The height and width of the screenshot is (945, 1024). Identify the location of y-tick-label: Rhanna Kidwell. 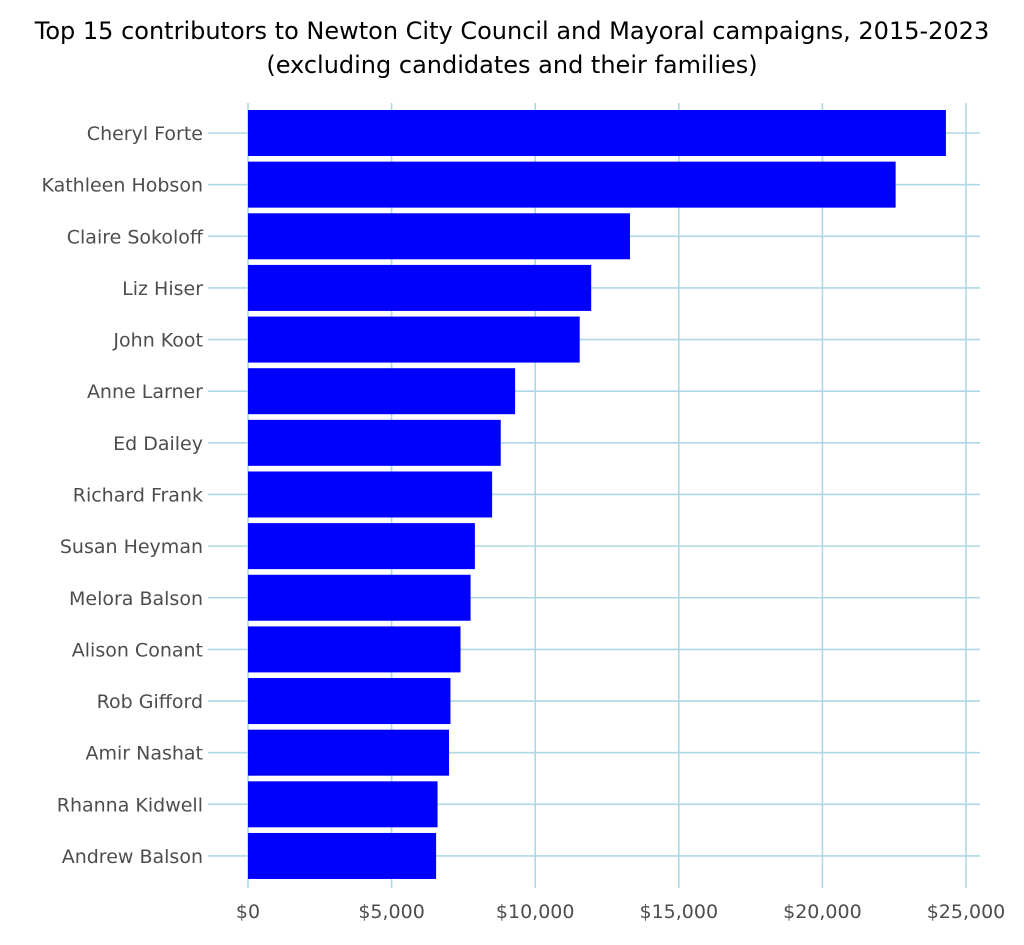
(130, 805).